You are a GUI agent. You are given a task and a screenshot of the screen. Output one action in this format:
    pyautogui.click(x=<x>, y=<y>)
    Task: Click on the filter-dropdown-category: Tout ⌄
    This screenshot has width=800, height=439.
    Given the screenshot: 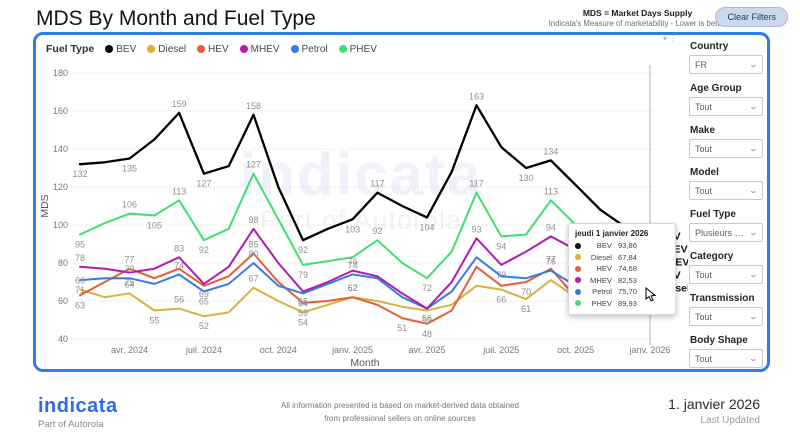 What is the action you would take?
    pyautogui.click(x=726, y=274)
    